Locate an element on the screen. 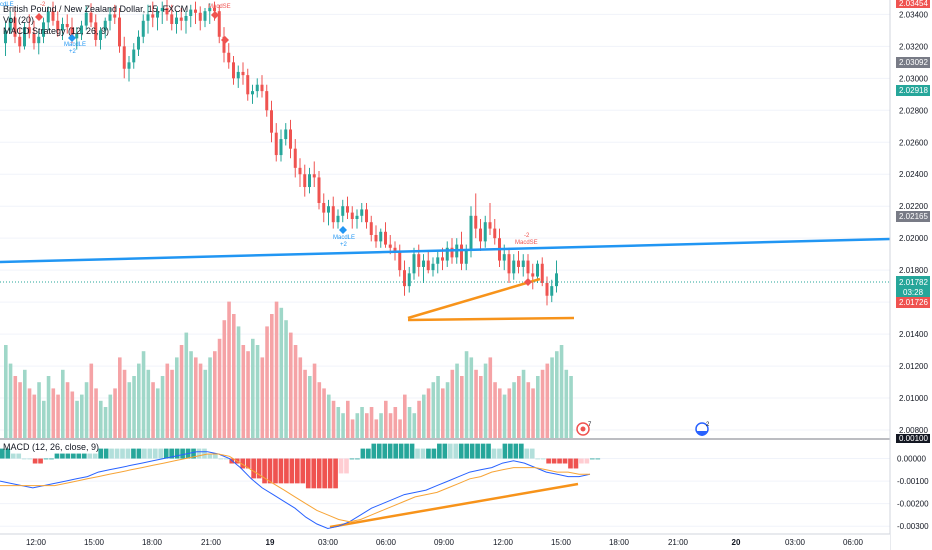 The width and height of the screenshot is (932, 550). signal-long-2: MacdLE is located at coordinates (344, 238).